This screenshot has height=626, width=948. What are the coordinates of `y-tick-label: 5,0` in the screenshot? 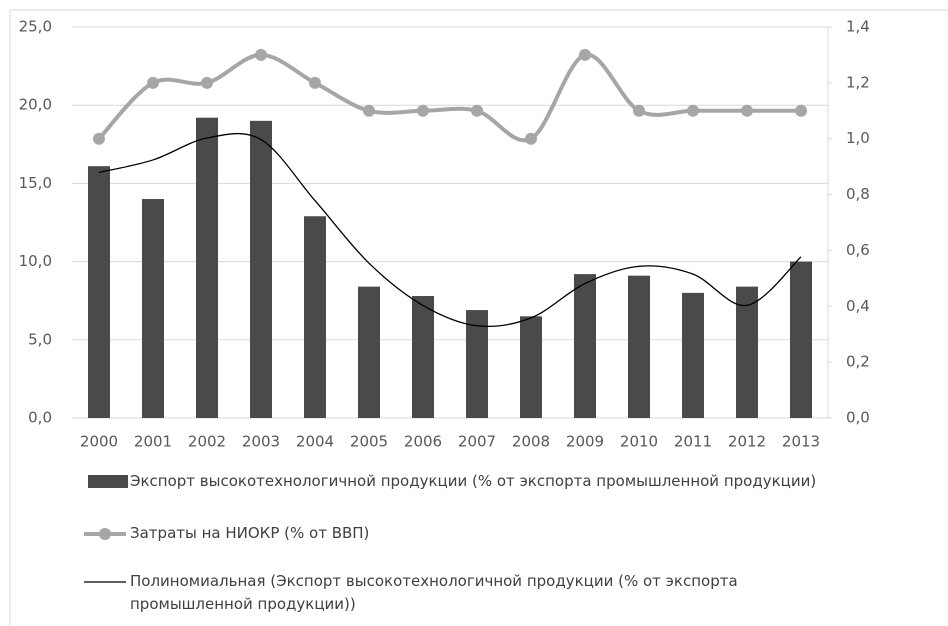 It's located at (40, 339).